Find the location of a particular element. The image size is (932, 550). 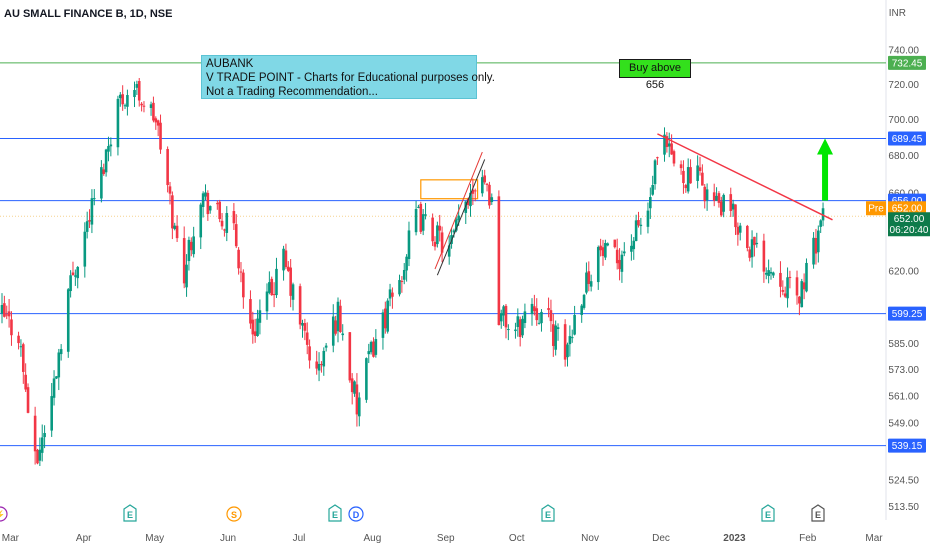

split-event-icon is located at coordinates (234, 514).